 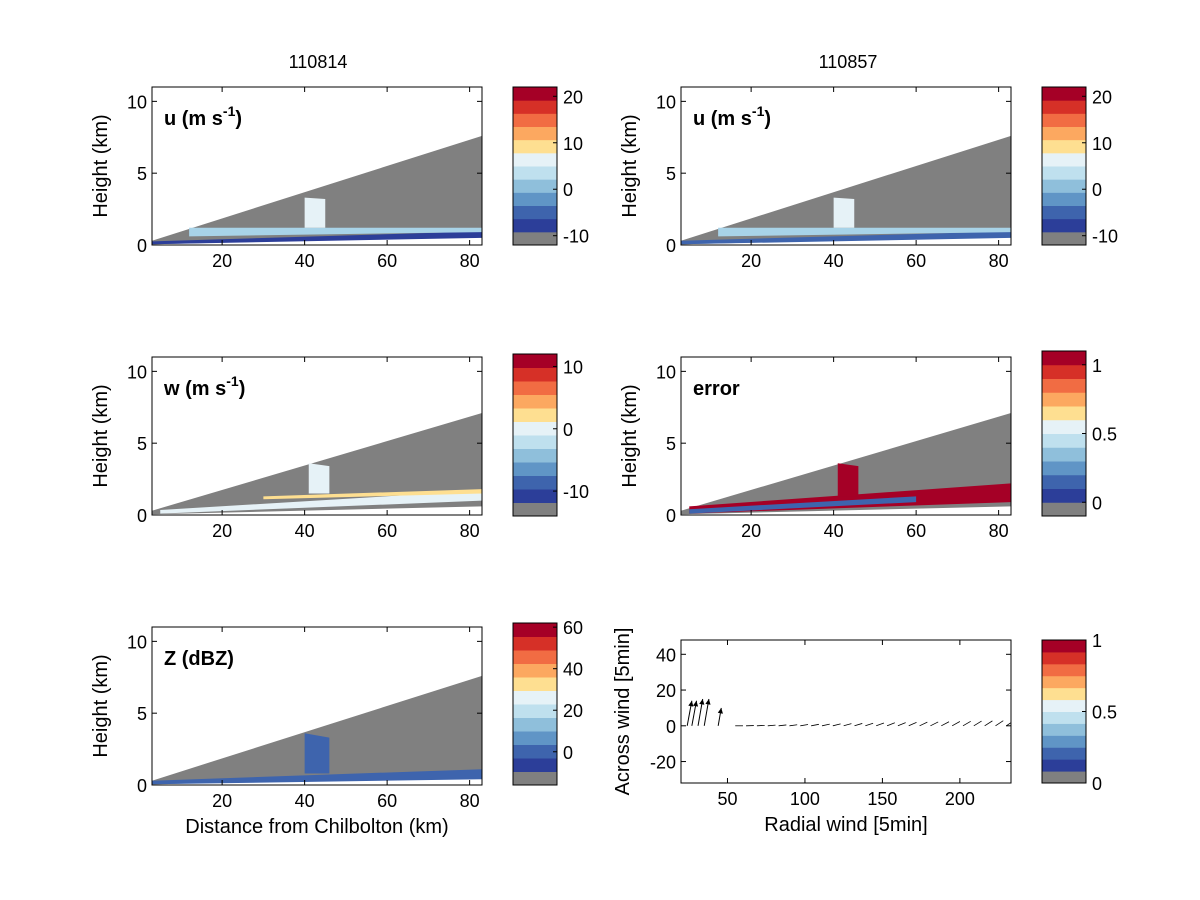 What do you see at coordinates (318, 62) in the screenshot?
I see `column-title-left: 110814` at bounding box center [318, 62].